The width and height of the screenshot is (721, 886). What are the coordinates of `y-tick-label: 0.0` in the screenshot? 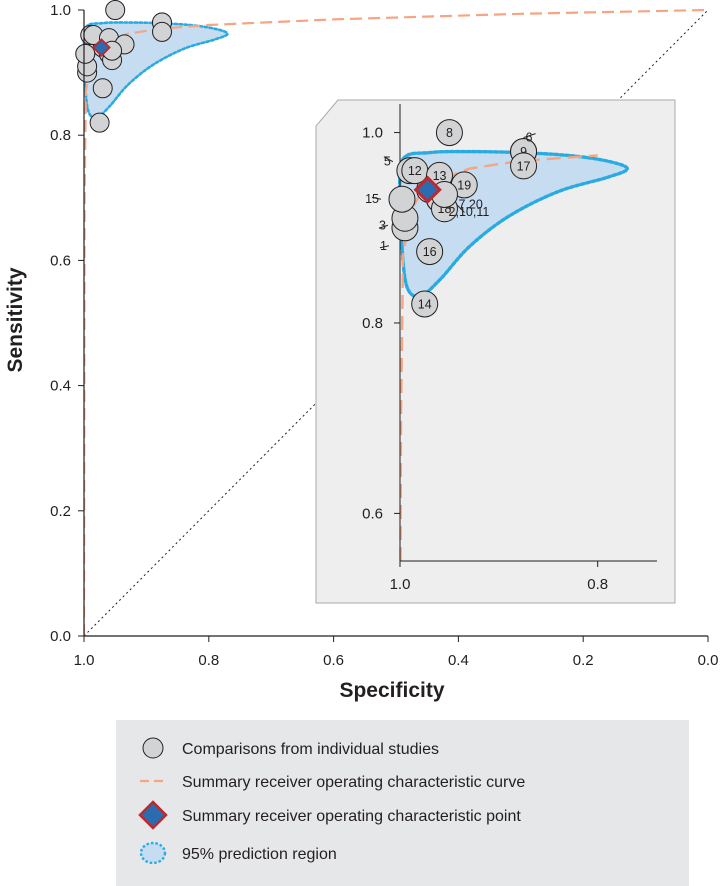 It's located at (60, 636).